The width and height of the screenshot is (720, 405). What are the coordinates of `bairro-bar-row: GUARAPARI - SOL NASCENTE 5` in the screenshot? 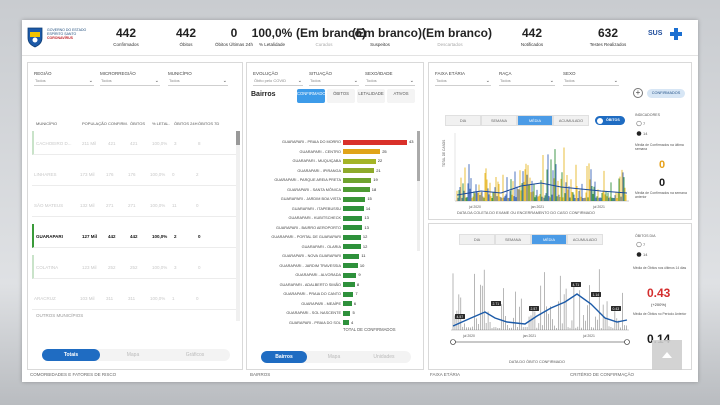 It's located at (335, 313).